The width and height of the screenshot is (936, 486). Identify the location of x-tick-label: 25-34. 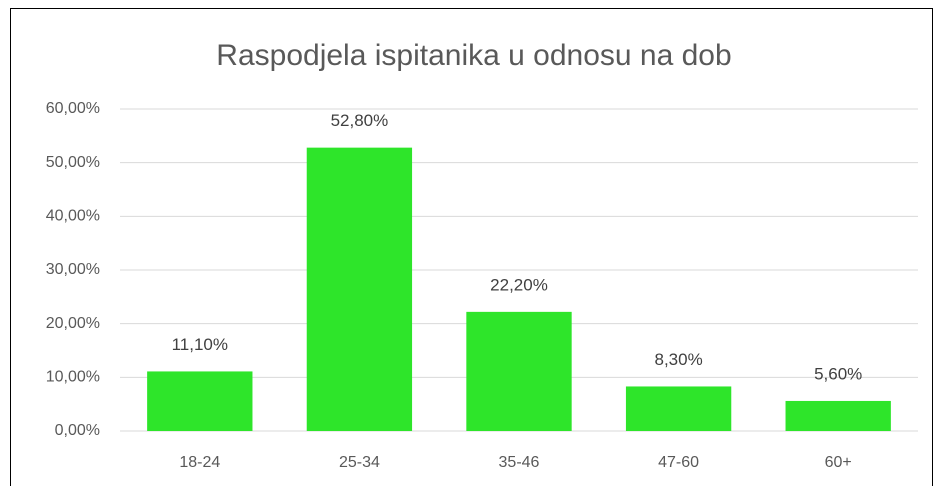
(359, 462).